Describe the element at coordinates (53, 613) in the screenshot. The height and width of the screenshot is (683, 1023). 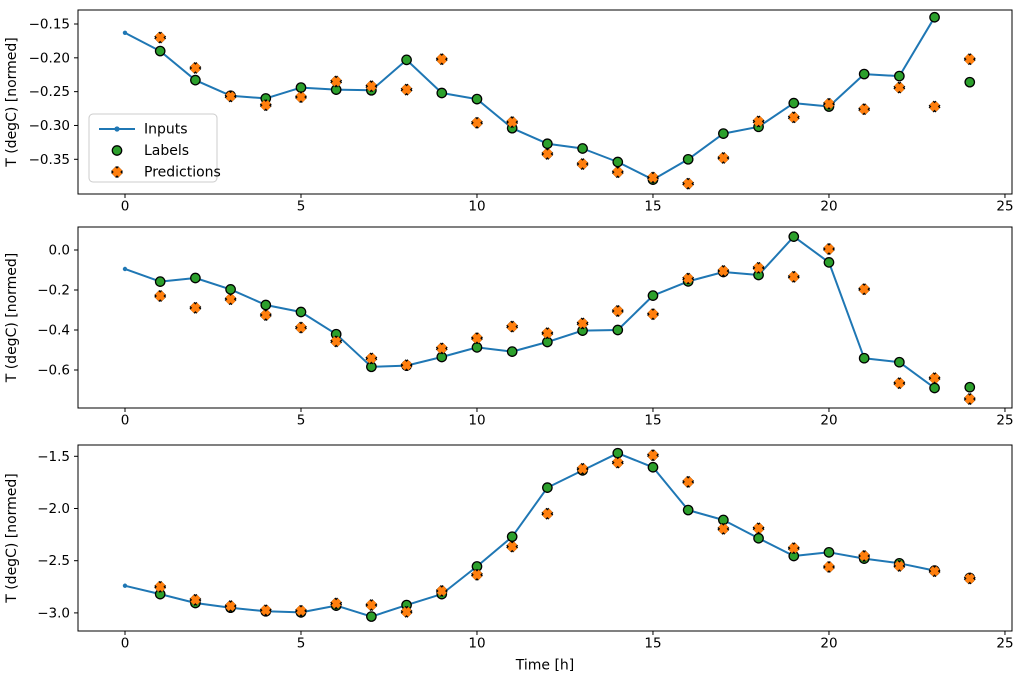
I see `y-tick-label: −3.0` at that location.